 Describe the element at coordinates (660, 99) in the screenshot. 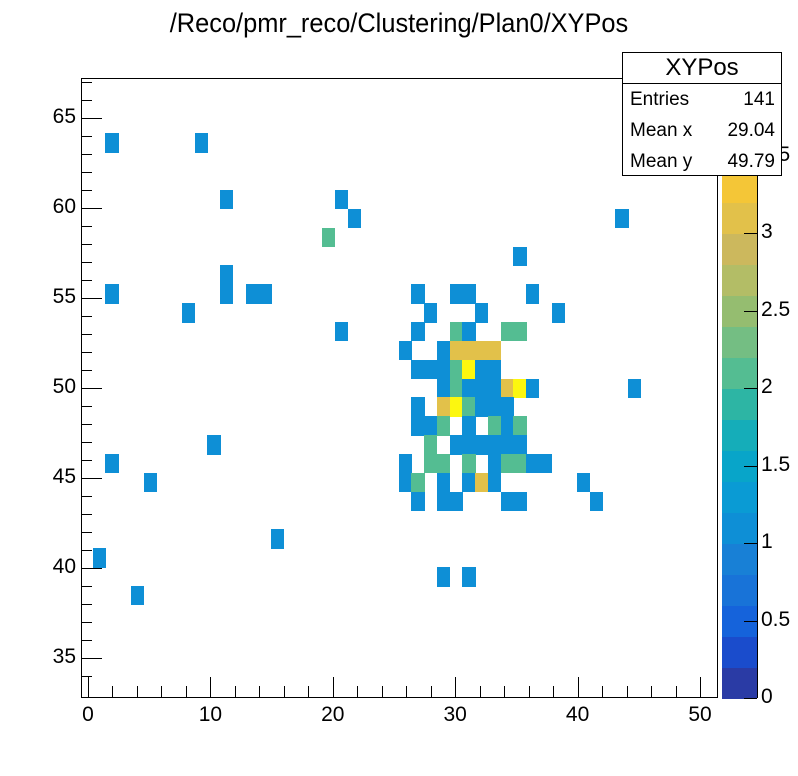

I see `stats-entries-label: Entries` at that location.